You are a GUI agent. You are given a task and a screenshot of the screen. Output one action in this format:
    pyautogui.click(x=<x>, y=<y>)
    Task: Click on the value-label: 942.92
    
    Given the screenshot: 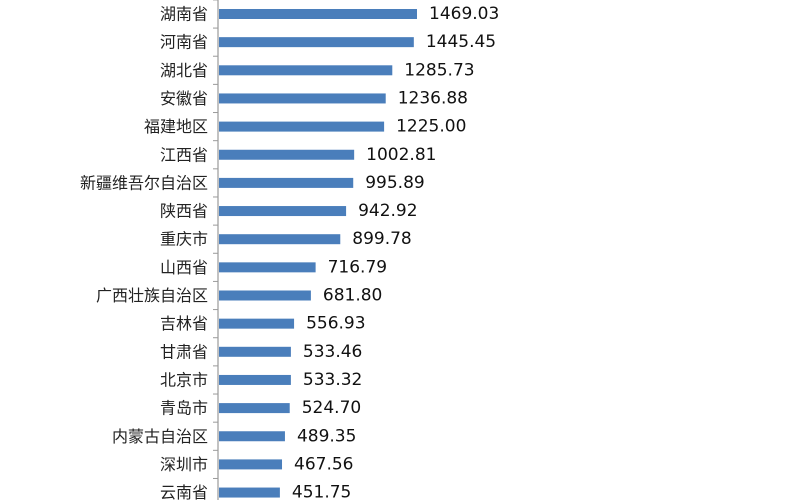 What is the action you would take?
    pyautogui.click(x=387, y=211)
    